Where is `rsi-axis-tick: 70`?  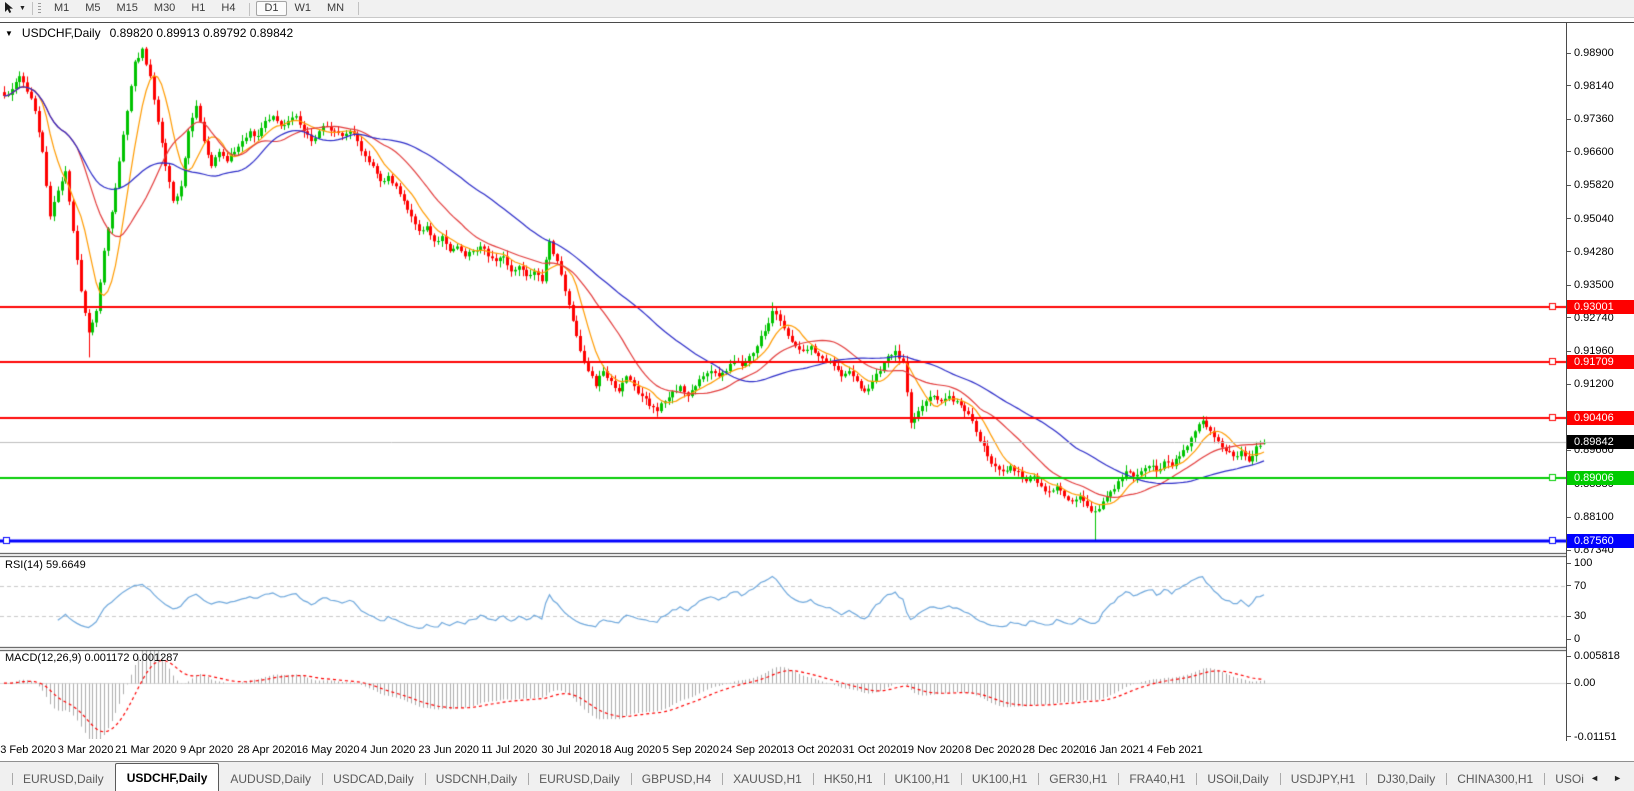
rsi-axis-tick: 70 is located at coordinates (1576, 586).